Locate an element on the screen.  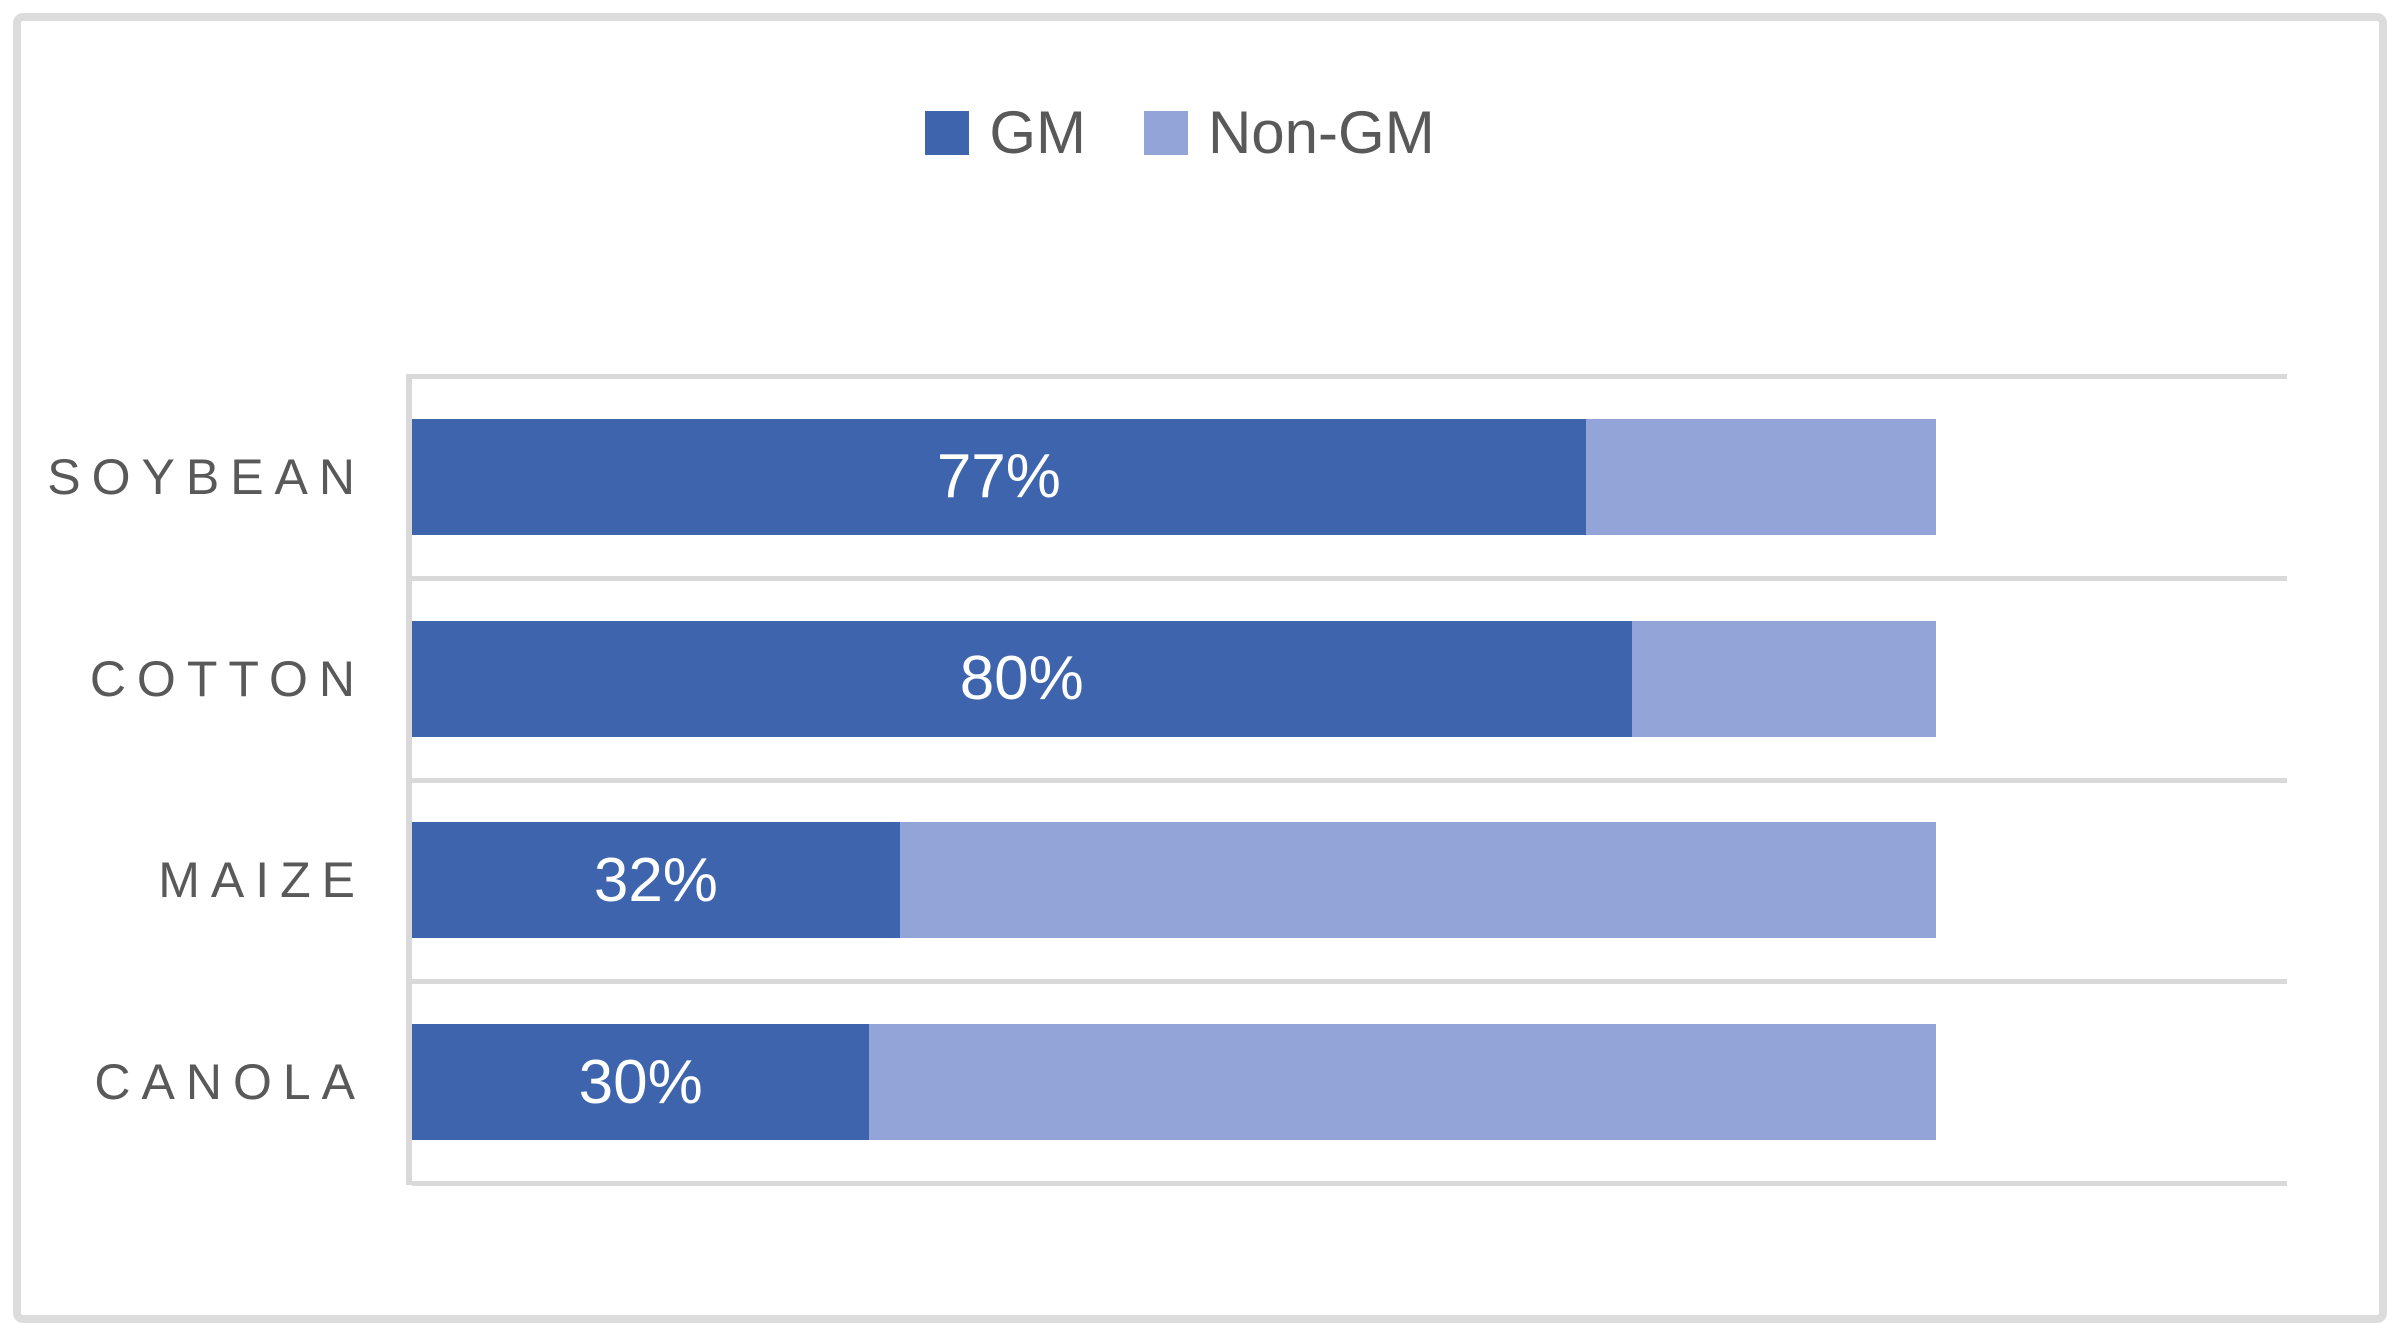
bar-track: 80% is located at coordinates (1174, 678).